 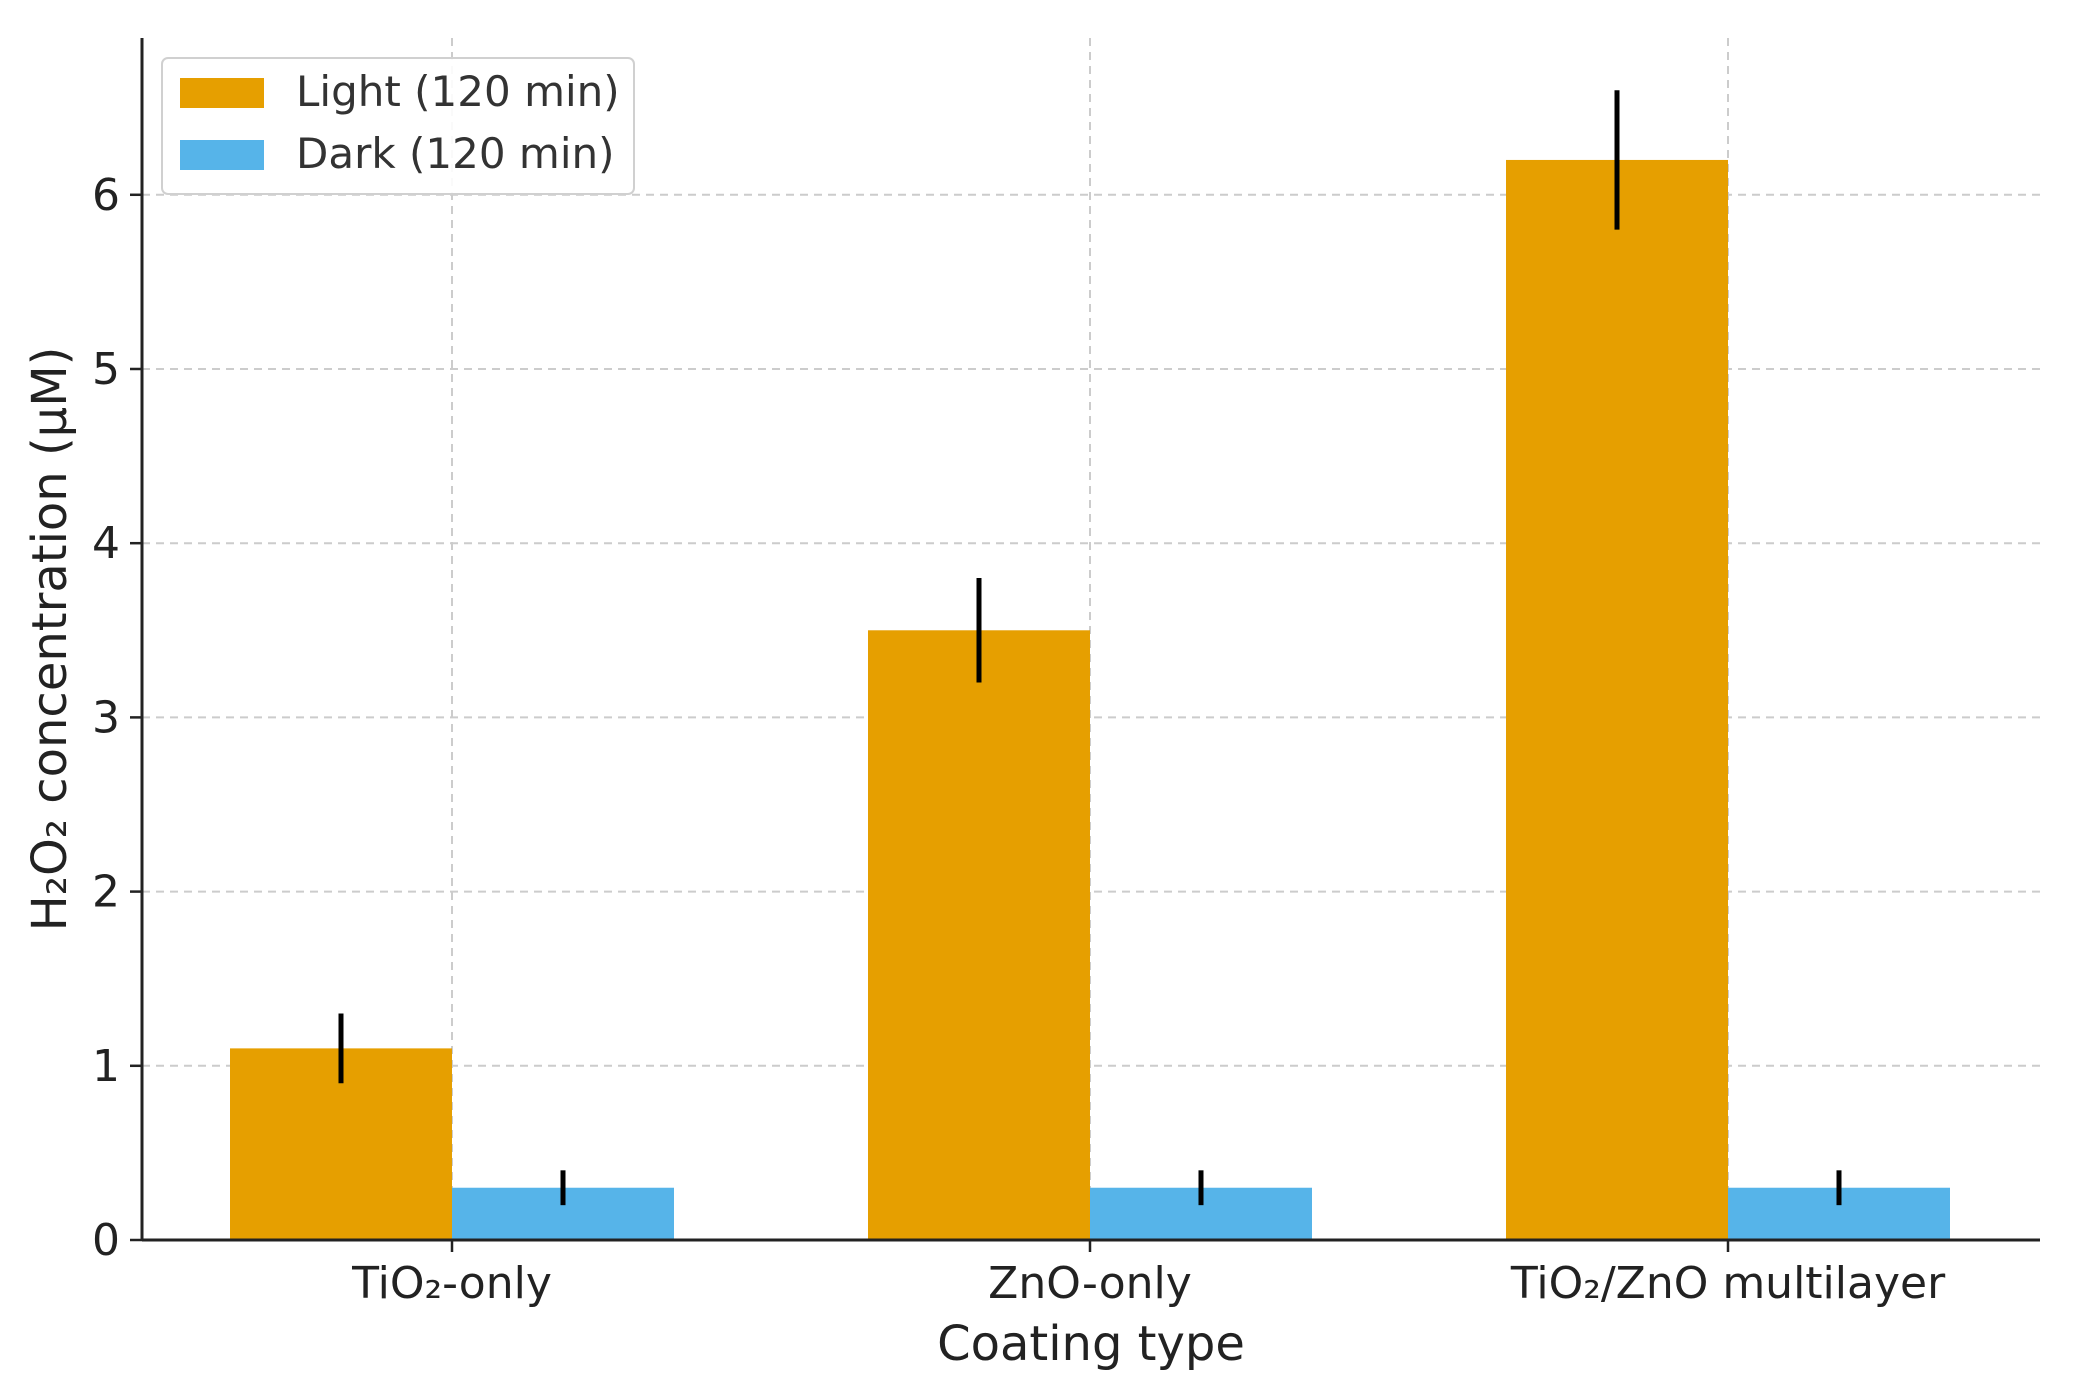 I want to click on y-tick-label: 6, so click(x=106, y=195).